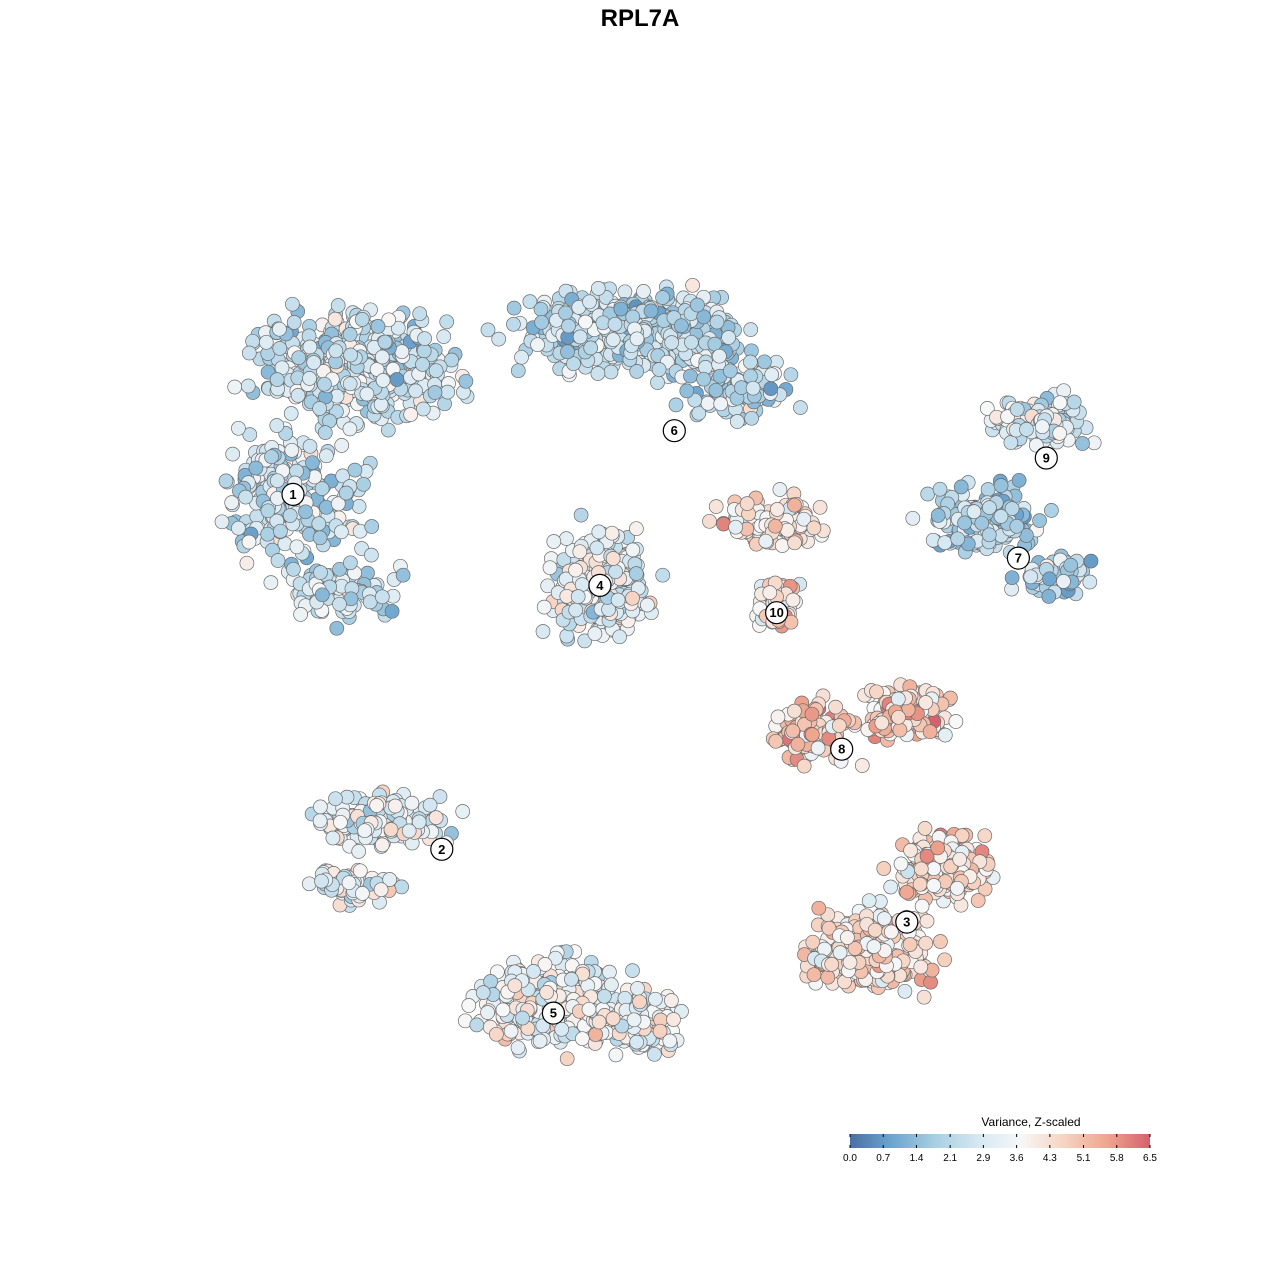 The image size is (1280, 1280). What do you see at coordinates (1117, 1158) in the screenshot?
I see `legend-tick-label: 5.8` at bounding box center [1117, 1158].